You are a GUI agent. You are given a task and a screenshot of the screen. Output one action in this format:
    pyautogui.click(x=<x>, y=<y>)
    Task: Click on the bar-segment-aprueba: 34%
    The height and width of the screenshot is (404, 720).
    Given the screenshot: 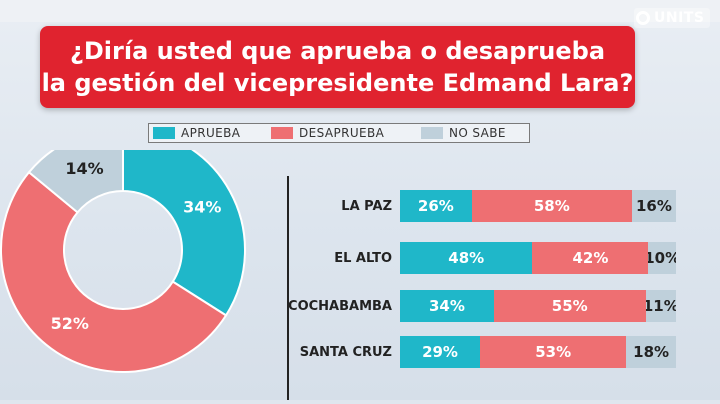 What is the action you would take?
    pyautogui.click(x=447, y=306)
    